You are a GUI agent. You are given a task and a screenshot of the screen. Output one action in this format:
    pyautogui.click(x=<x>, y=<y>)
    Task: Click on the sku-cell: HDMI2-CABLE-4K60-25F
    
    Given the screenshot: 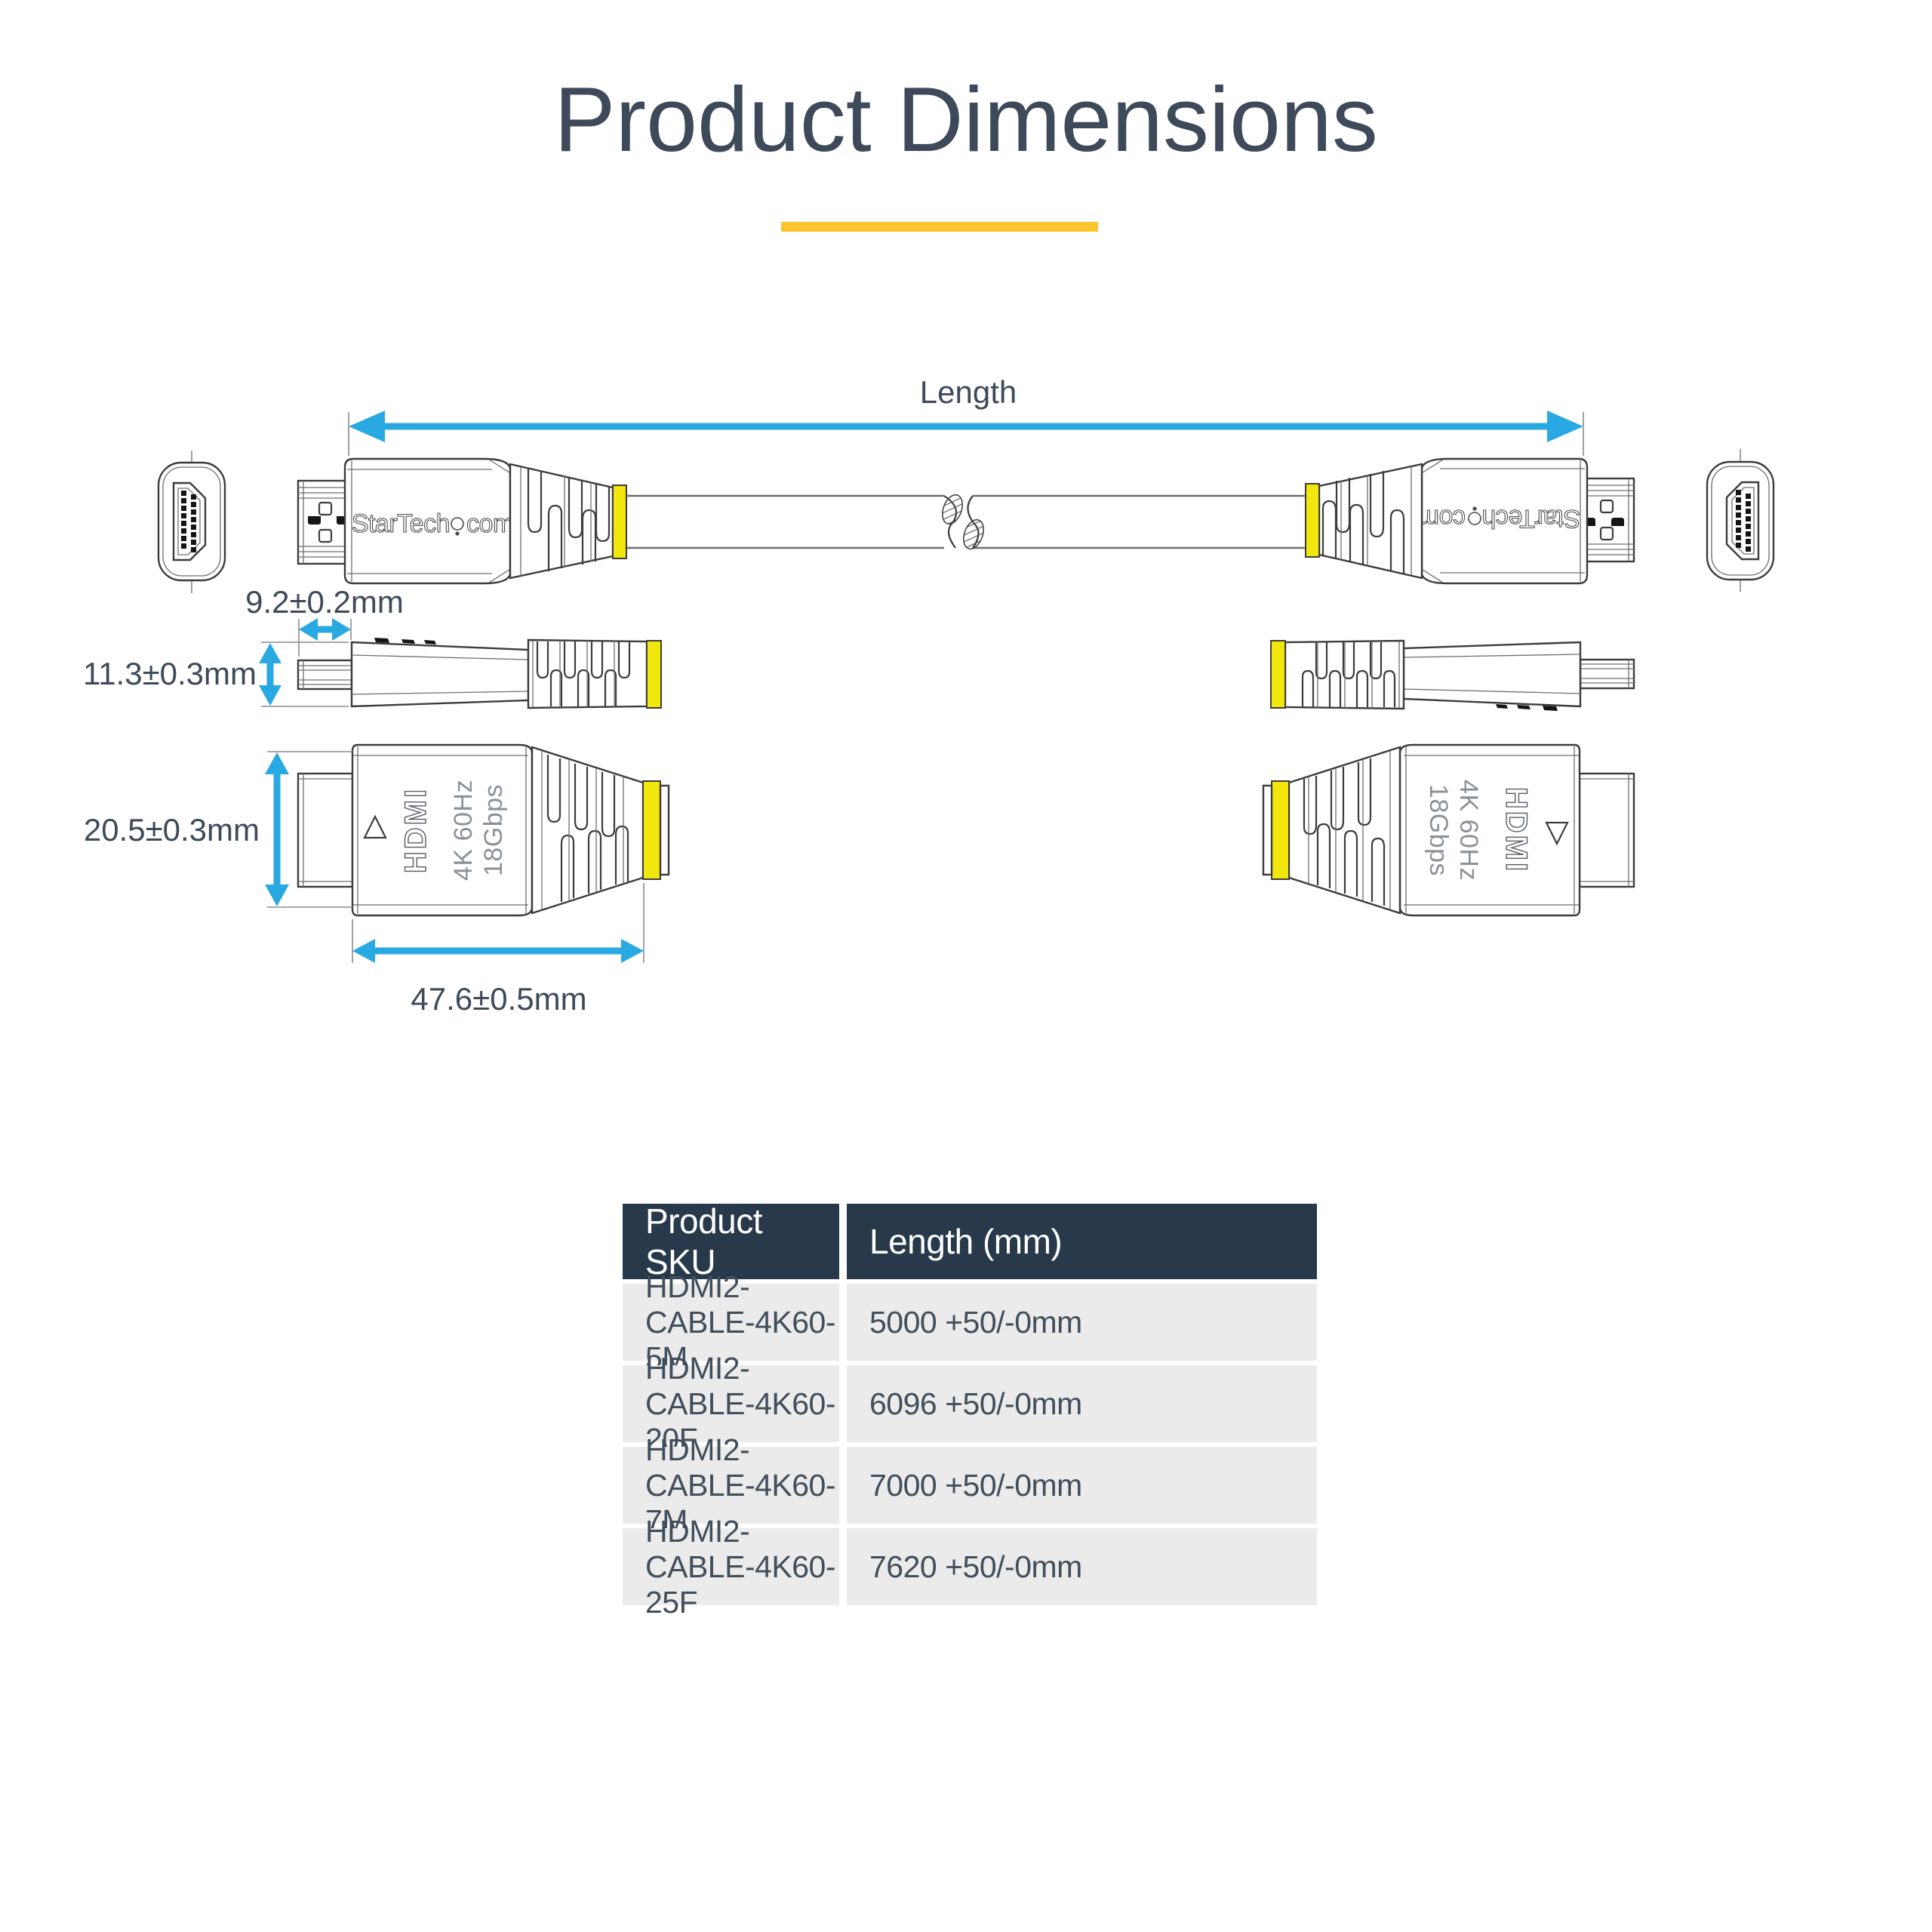 What is the action you would take?
    pyautogui.click(x=731, y=1567)
    